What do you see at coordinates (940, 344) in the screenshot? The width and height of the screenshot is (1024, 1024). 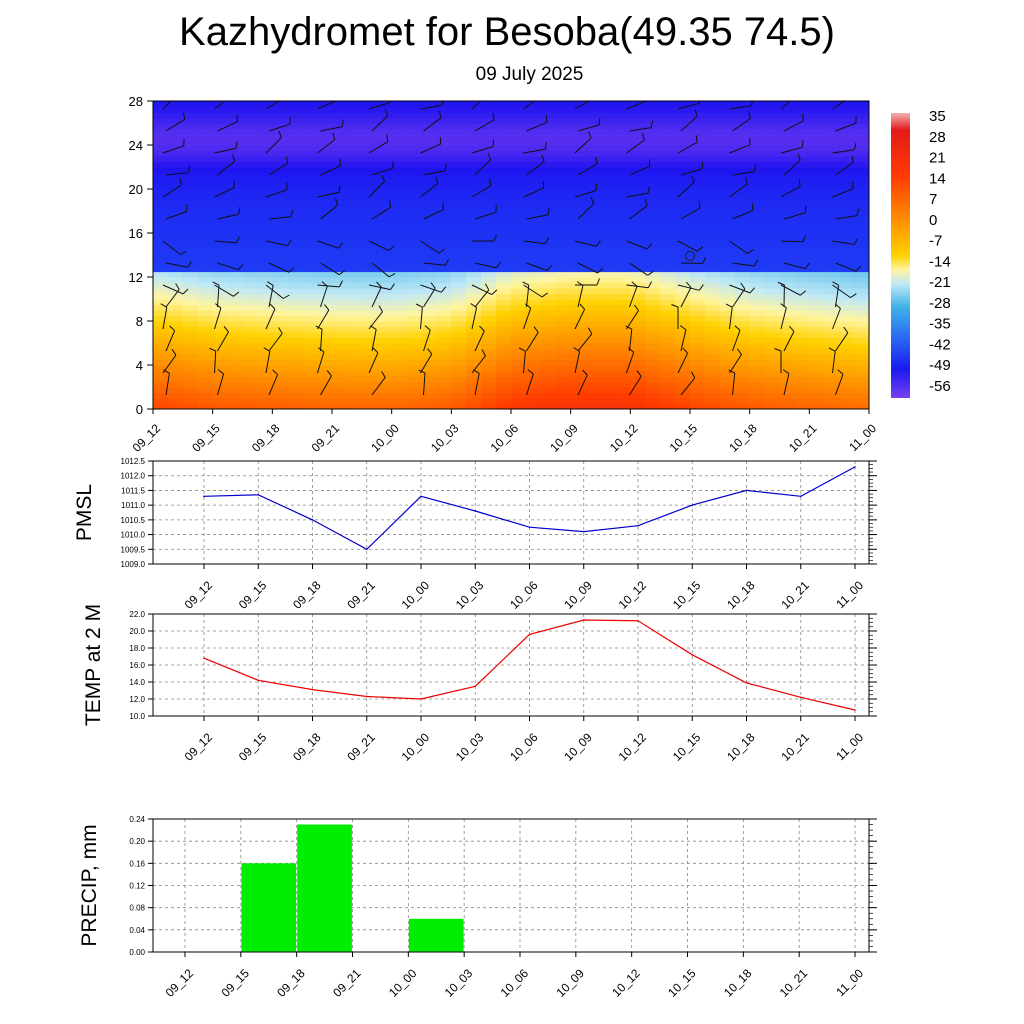 I see `colorbar-label: -42` at bounding box center [940, 344].